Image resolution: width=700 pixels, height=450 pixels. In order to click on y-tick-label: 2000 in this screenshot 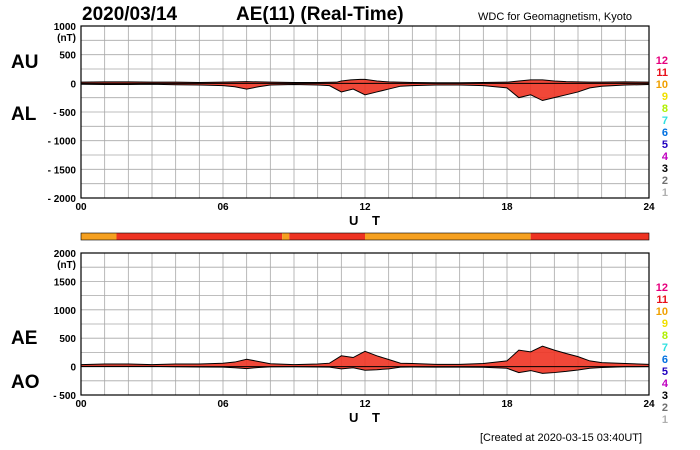, I will do `click(65, 254)`.